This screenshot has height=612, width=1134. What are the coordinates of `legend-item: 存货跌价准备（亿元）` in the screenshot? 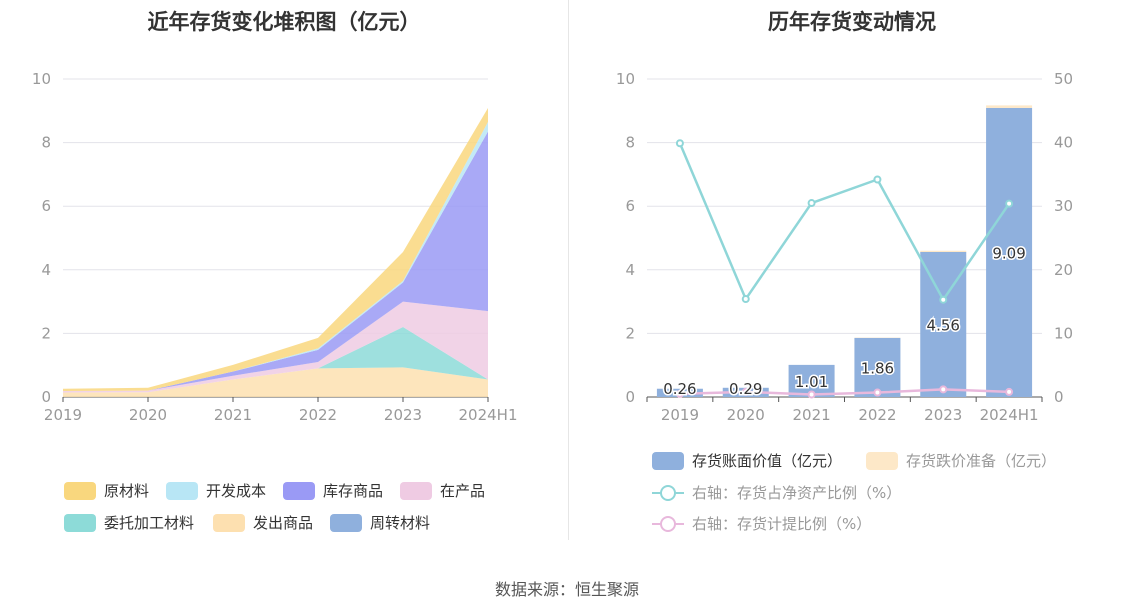 It's located at (961, 460).